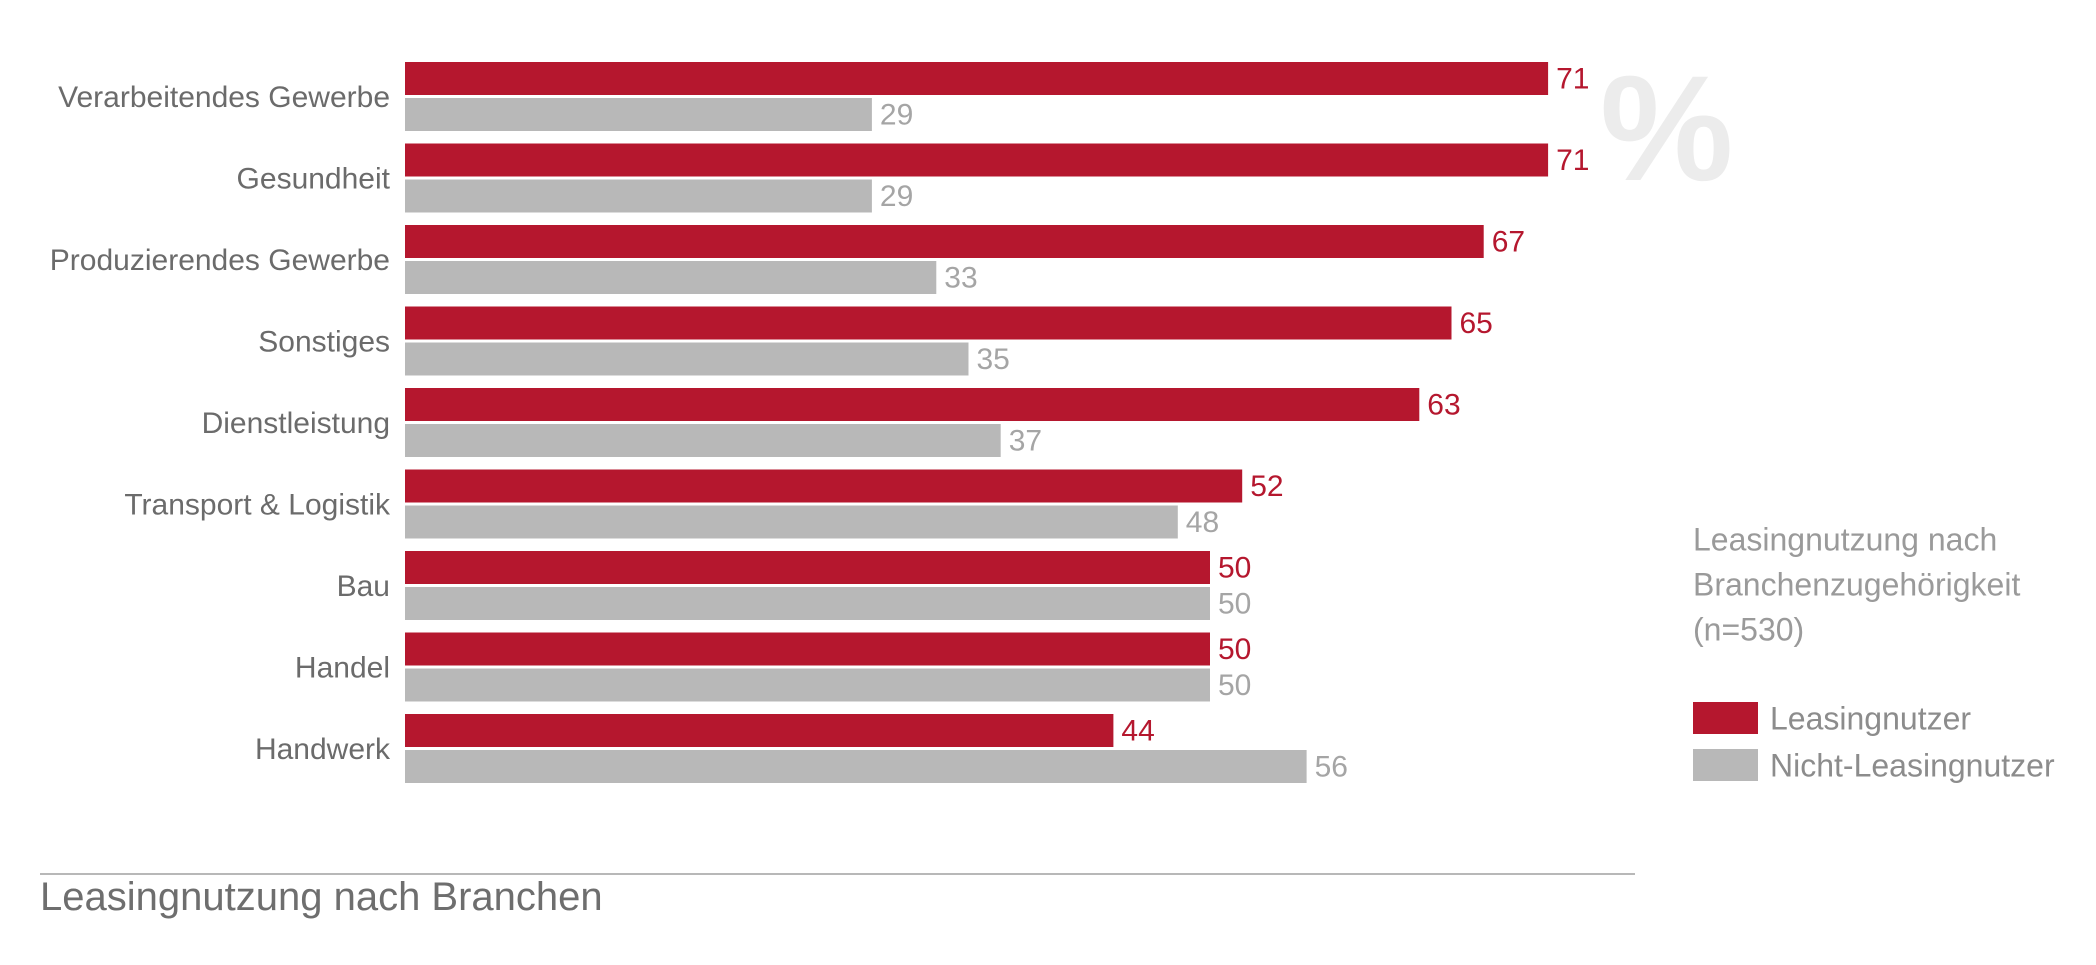  I want to click on category-label: Produzierendes Gewerbe, so click(220, 260).